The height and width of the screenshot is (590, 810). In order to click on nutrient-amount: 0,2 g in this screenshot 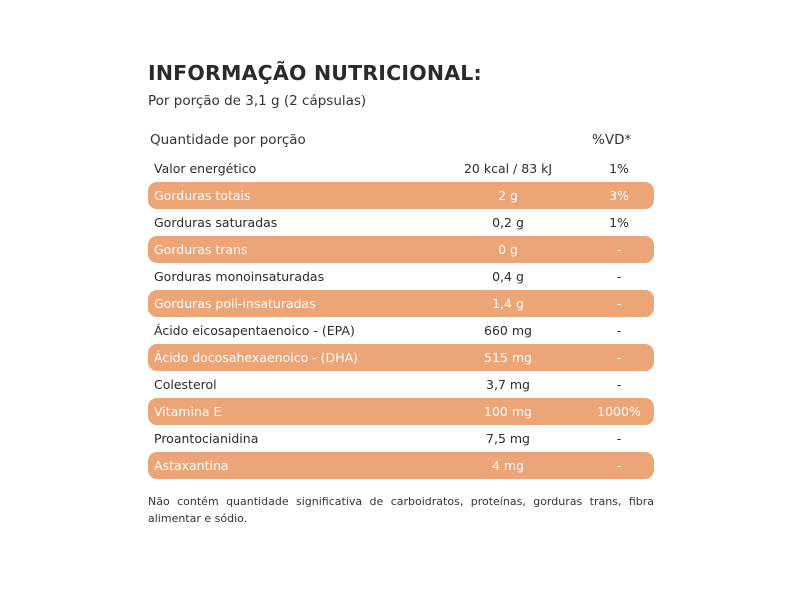, I will do `click(508, 222)`.